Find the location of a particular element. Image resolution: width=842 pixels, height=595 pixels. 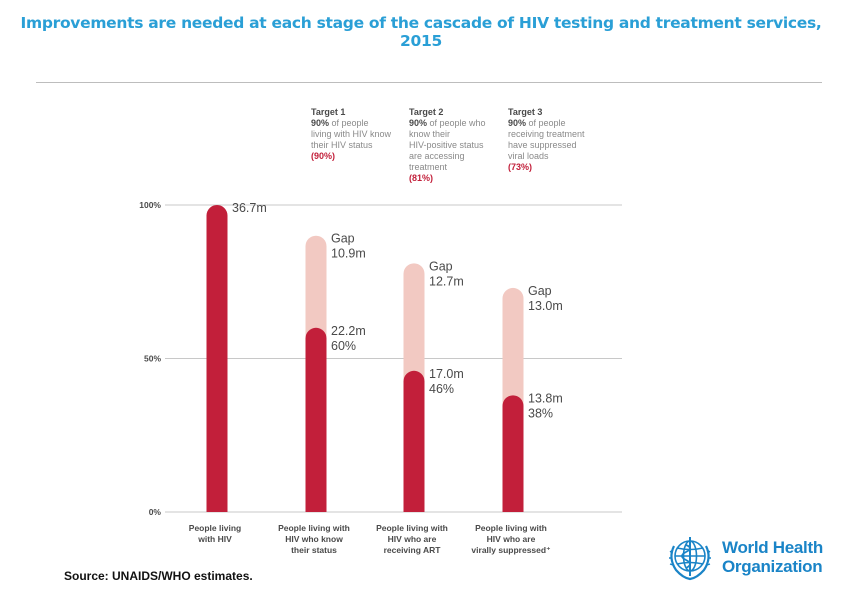

y-tick-label: 100% is located at coordinates (150, 205).